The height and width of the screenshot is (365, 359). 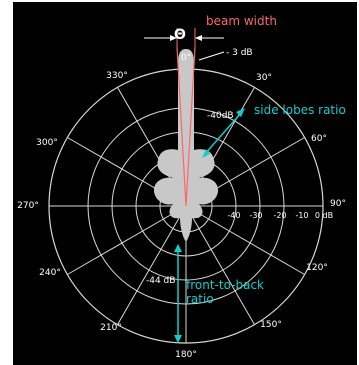 What do you see at coordinates (198, 38) in the screenshot?
I see `beam-arrowhead-right` at bounding box center [198, 38].